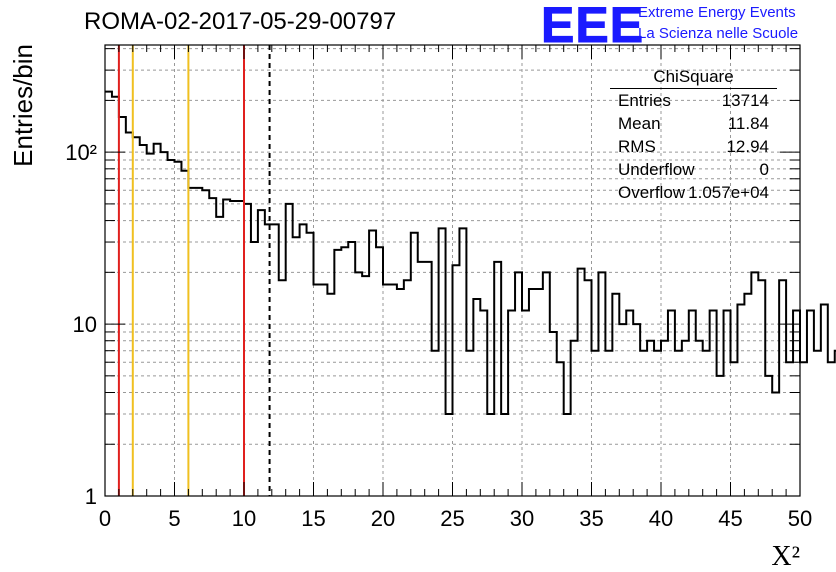 The height and width of the screenshot is (572, 836). I want to click on y-tick-label: 10², so click(81, 152).